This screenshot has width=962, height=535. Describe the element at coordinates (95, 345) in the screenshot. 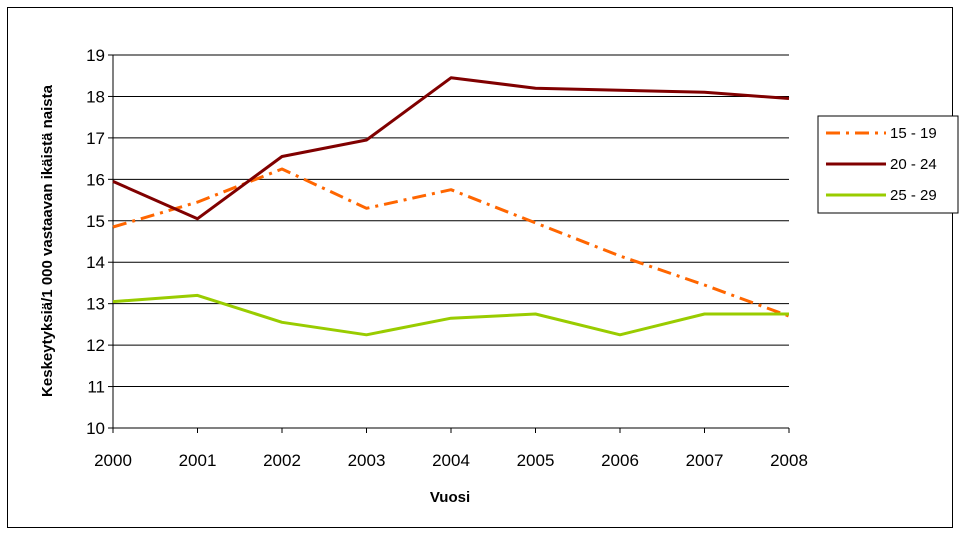

I see `y-tick-label: 12` at that location.